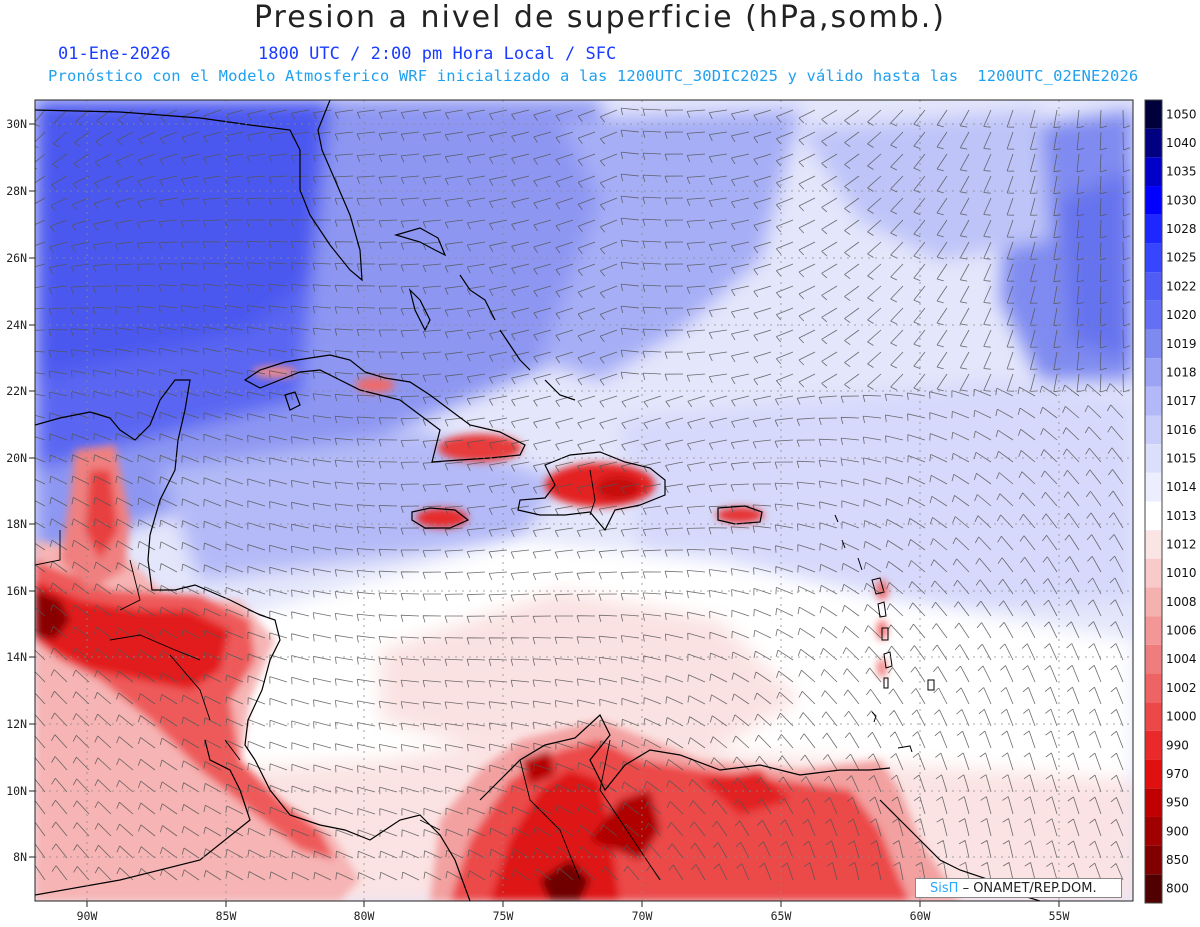  What do you see at coordinates (1029, 888) in the screenshot?
I see `credit-agency: – ONAMET/REP.DOM.` at bounding box center [1029, 888].